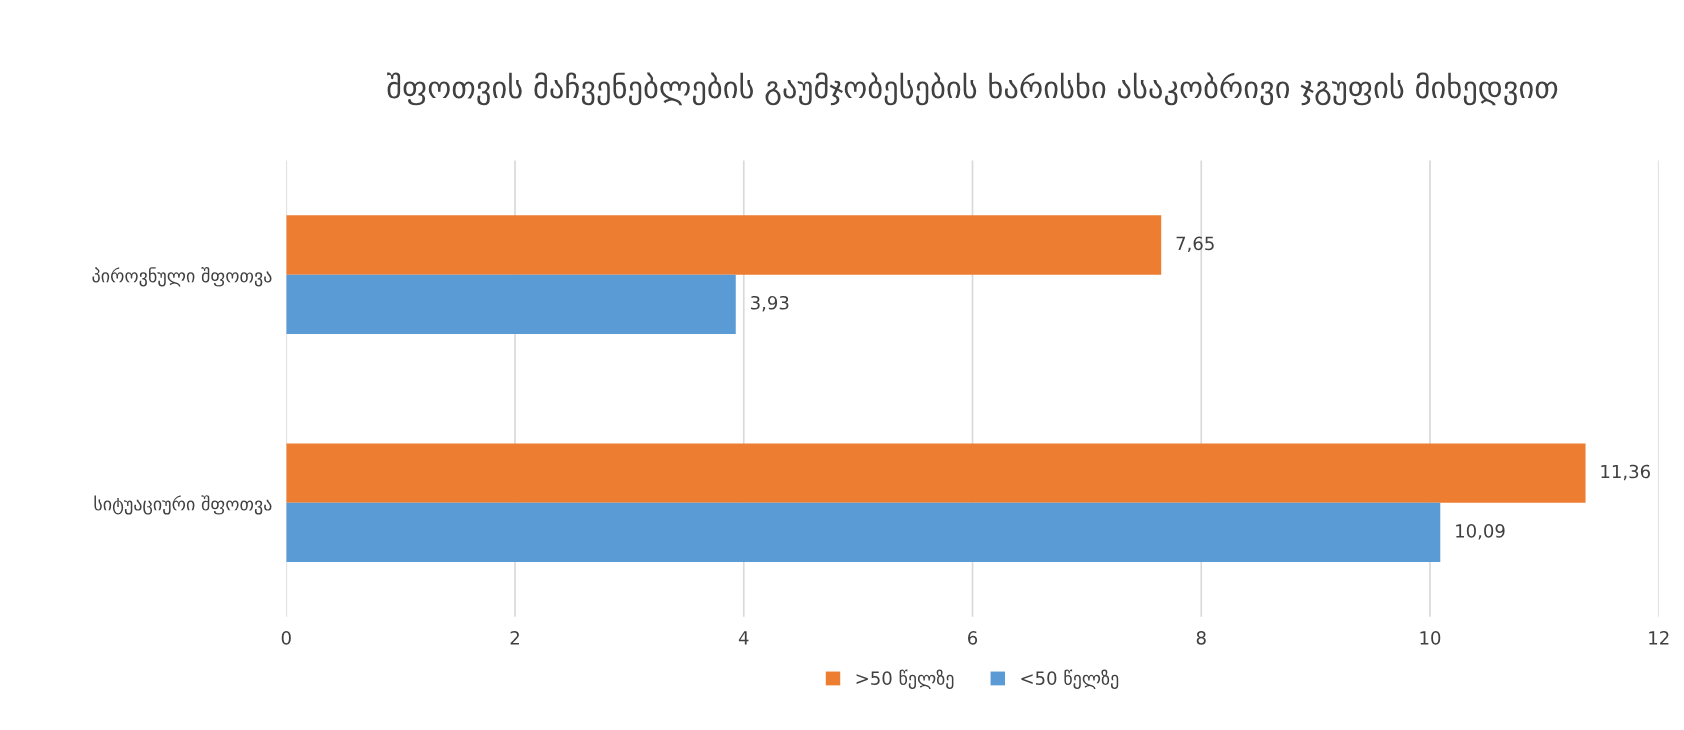 The width and height of the screenshot is (1684, 730). Describe the element at coordinates (1070, 679) in the screenshot. I see `legend-label: <50 წელზე` at that location.